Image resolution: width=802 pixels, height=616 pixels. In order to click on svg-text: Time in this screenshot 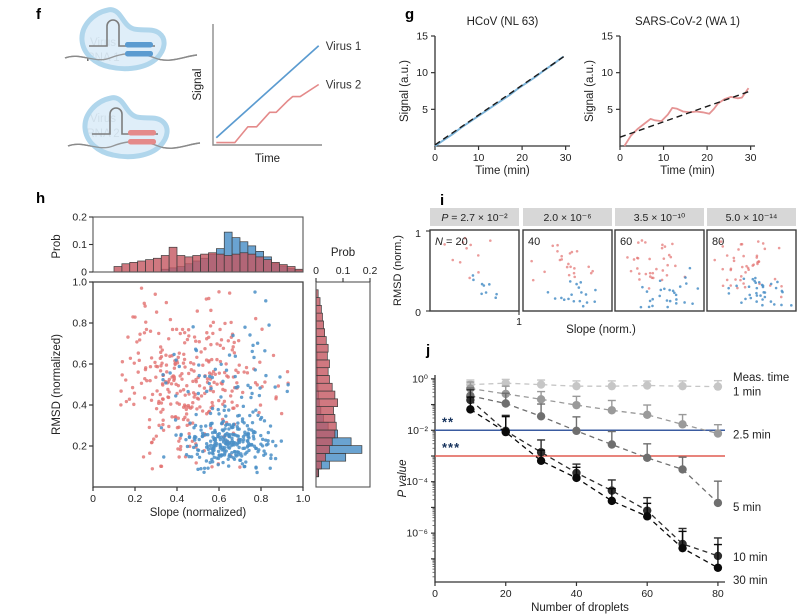, I will do `click(267, 159)`.